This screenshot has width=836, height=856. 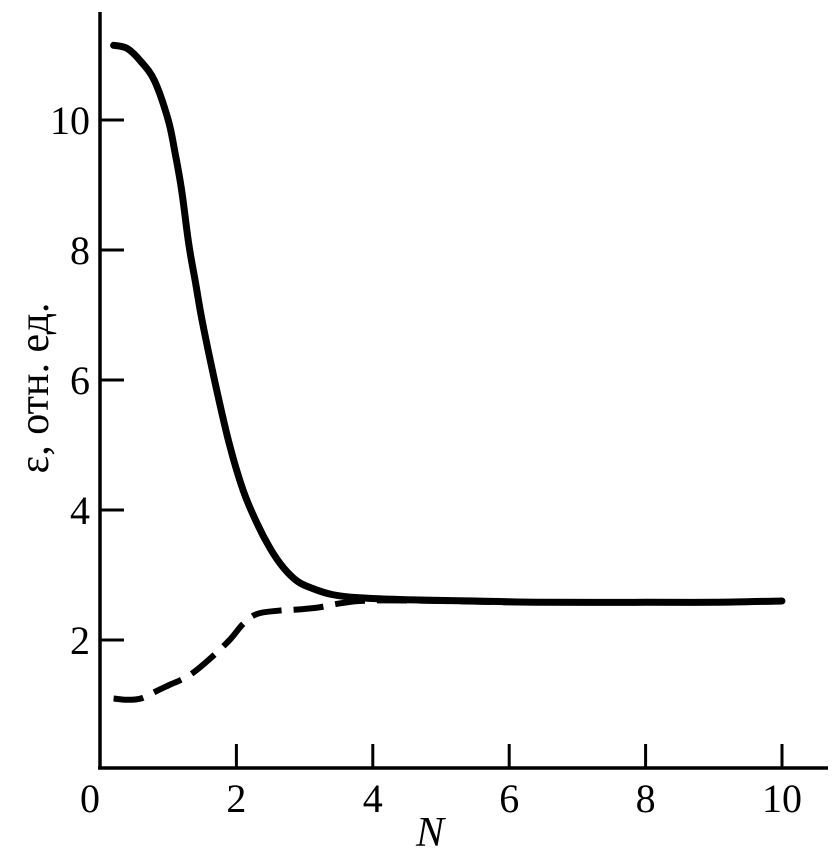 I want to click on y-axis-title: ε, отн. ед., so click(x=35, y=388).